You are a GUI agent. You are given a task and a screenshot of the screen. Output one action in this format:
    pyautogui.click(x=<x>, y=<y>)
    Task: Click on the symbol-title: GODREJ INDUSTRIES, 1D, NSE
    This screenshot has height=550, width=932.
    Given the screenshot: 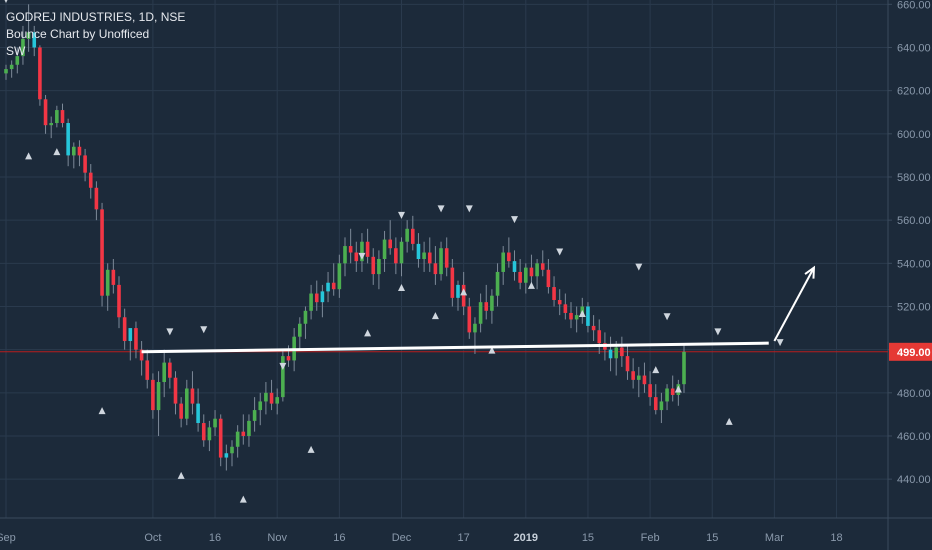 What is the action you would take?
    pyautogui.click(x=96, y=17)
    